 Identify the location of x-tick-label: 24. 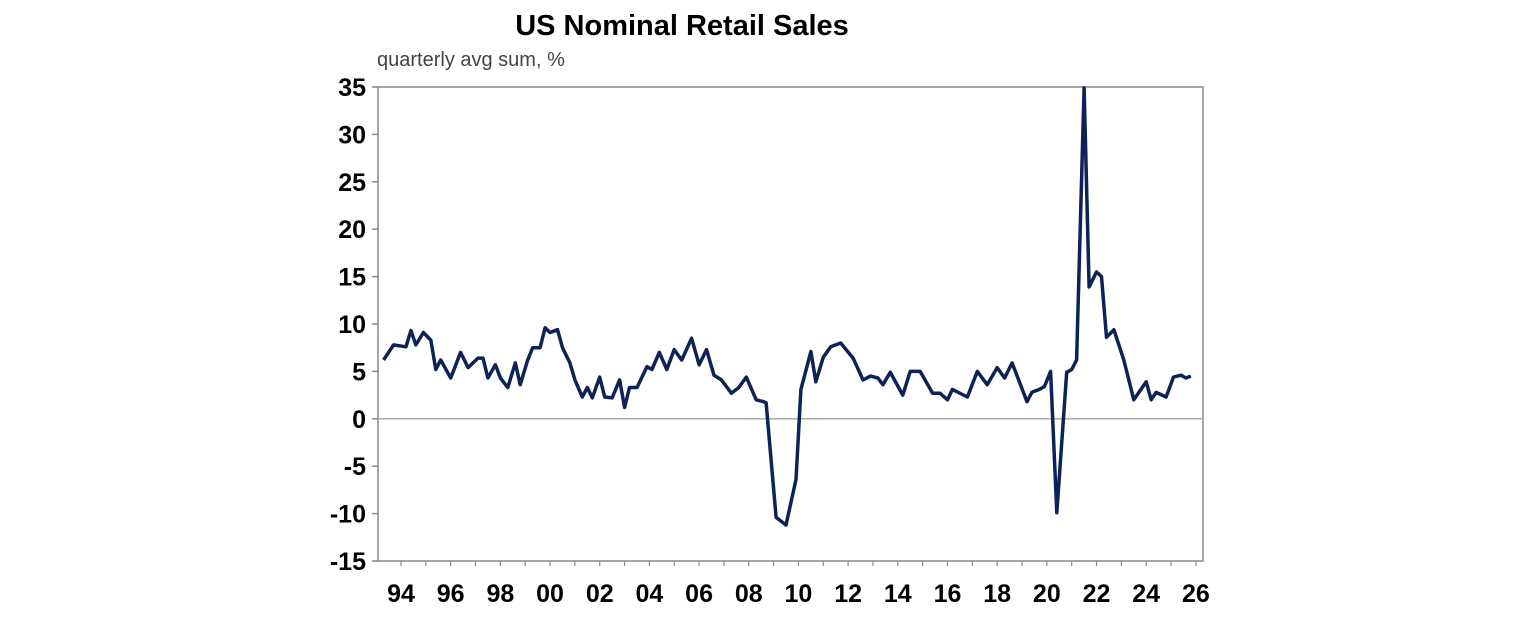
(1146, 594).